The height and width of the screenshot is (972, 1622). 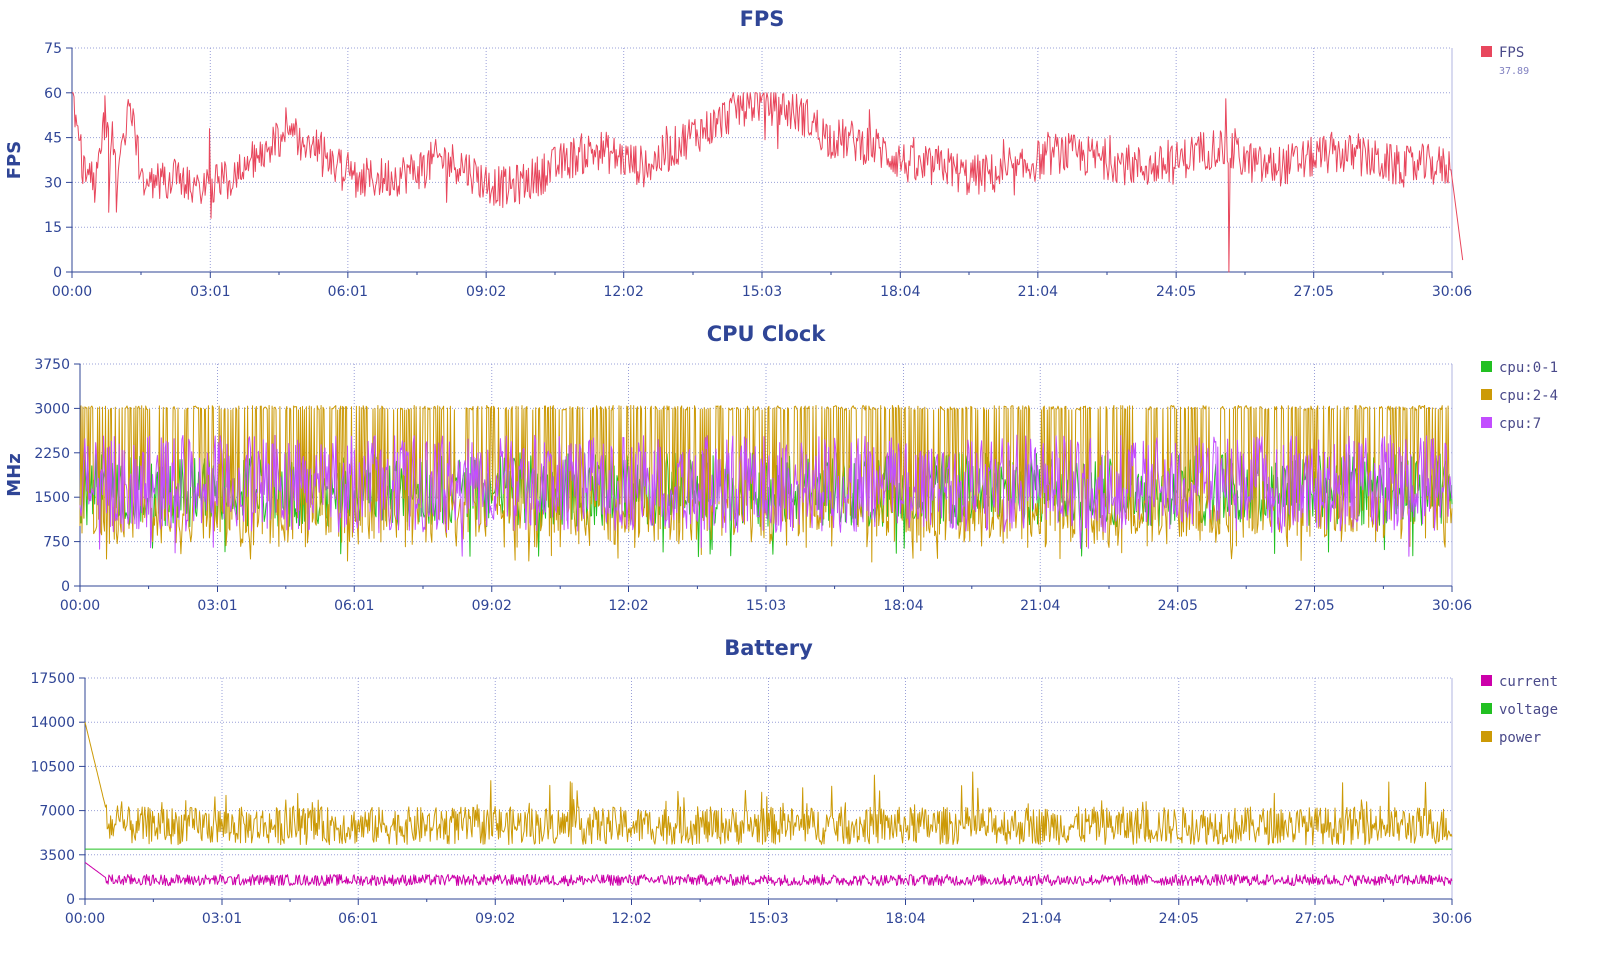 What do you see at coordinates (52, 767) in the screenshot?
I see `y-tick-label: 10500` at bounding box center [52, 767].